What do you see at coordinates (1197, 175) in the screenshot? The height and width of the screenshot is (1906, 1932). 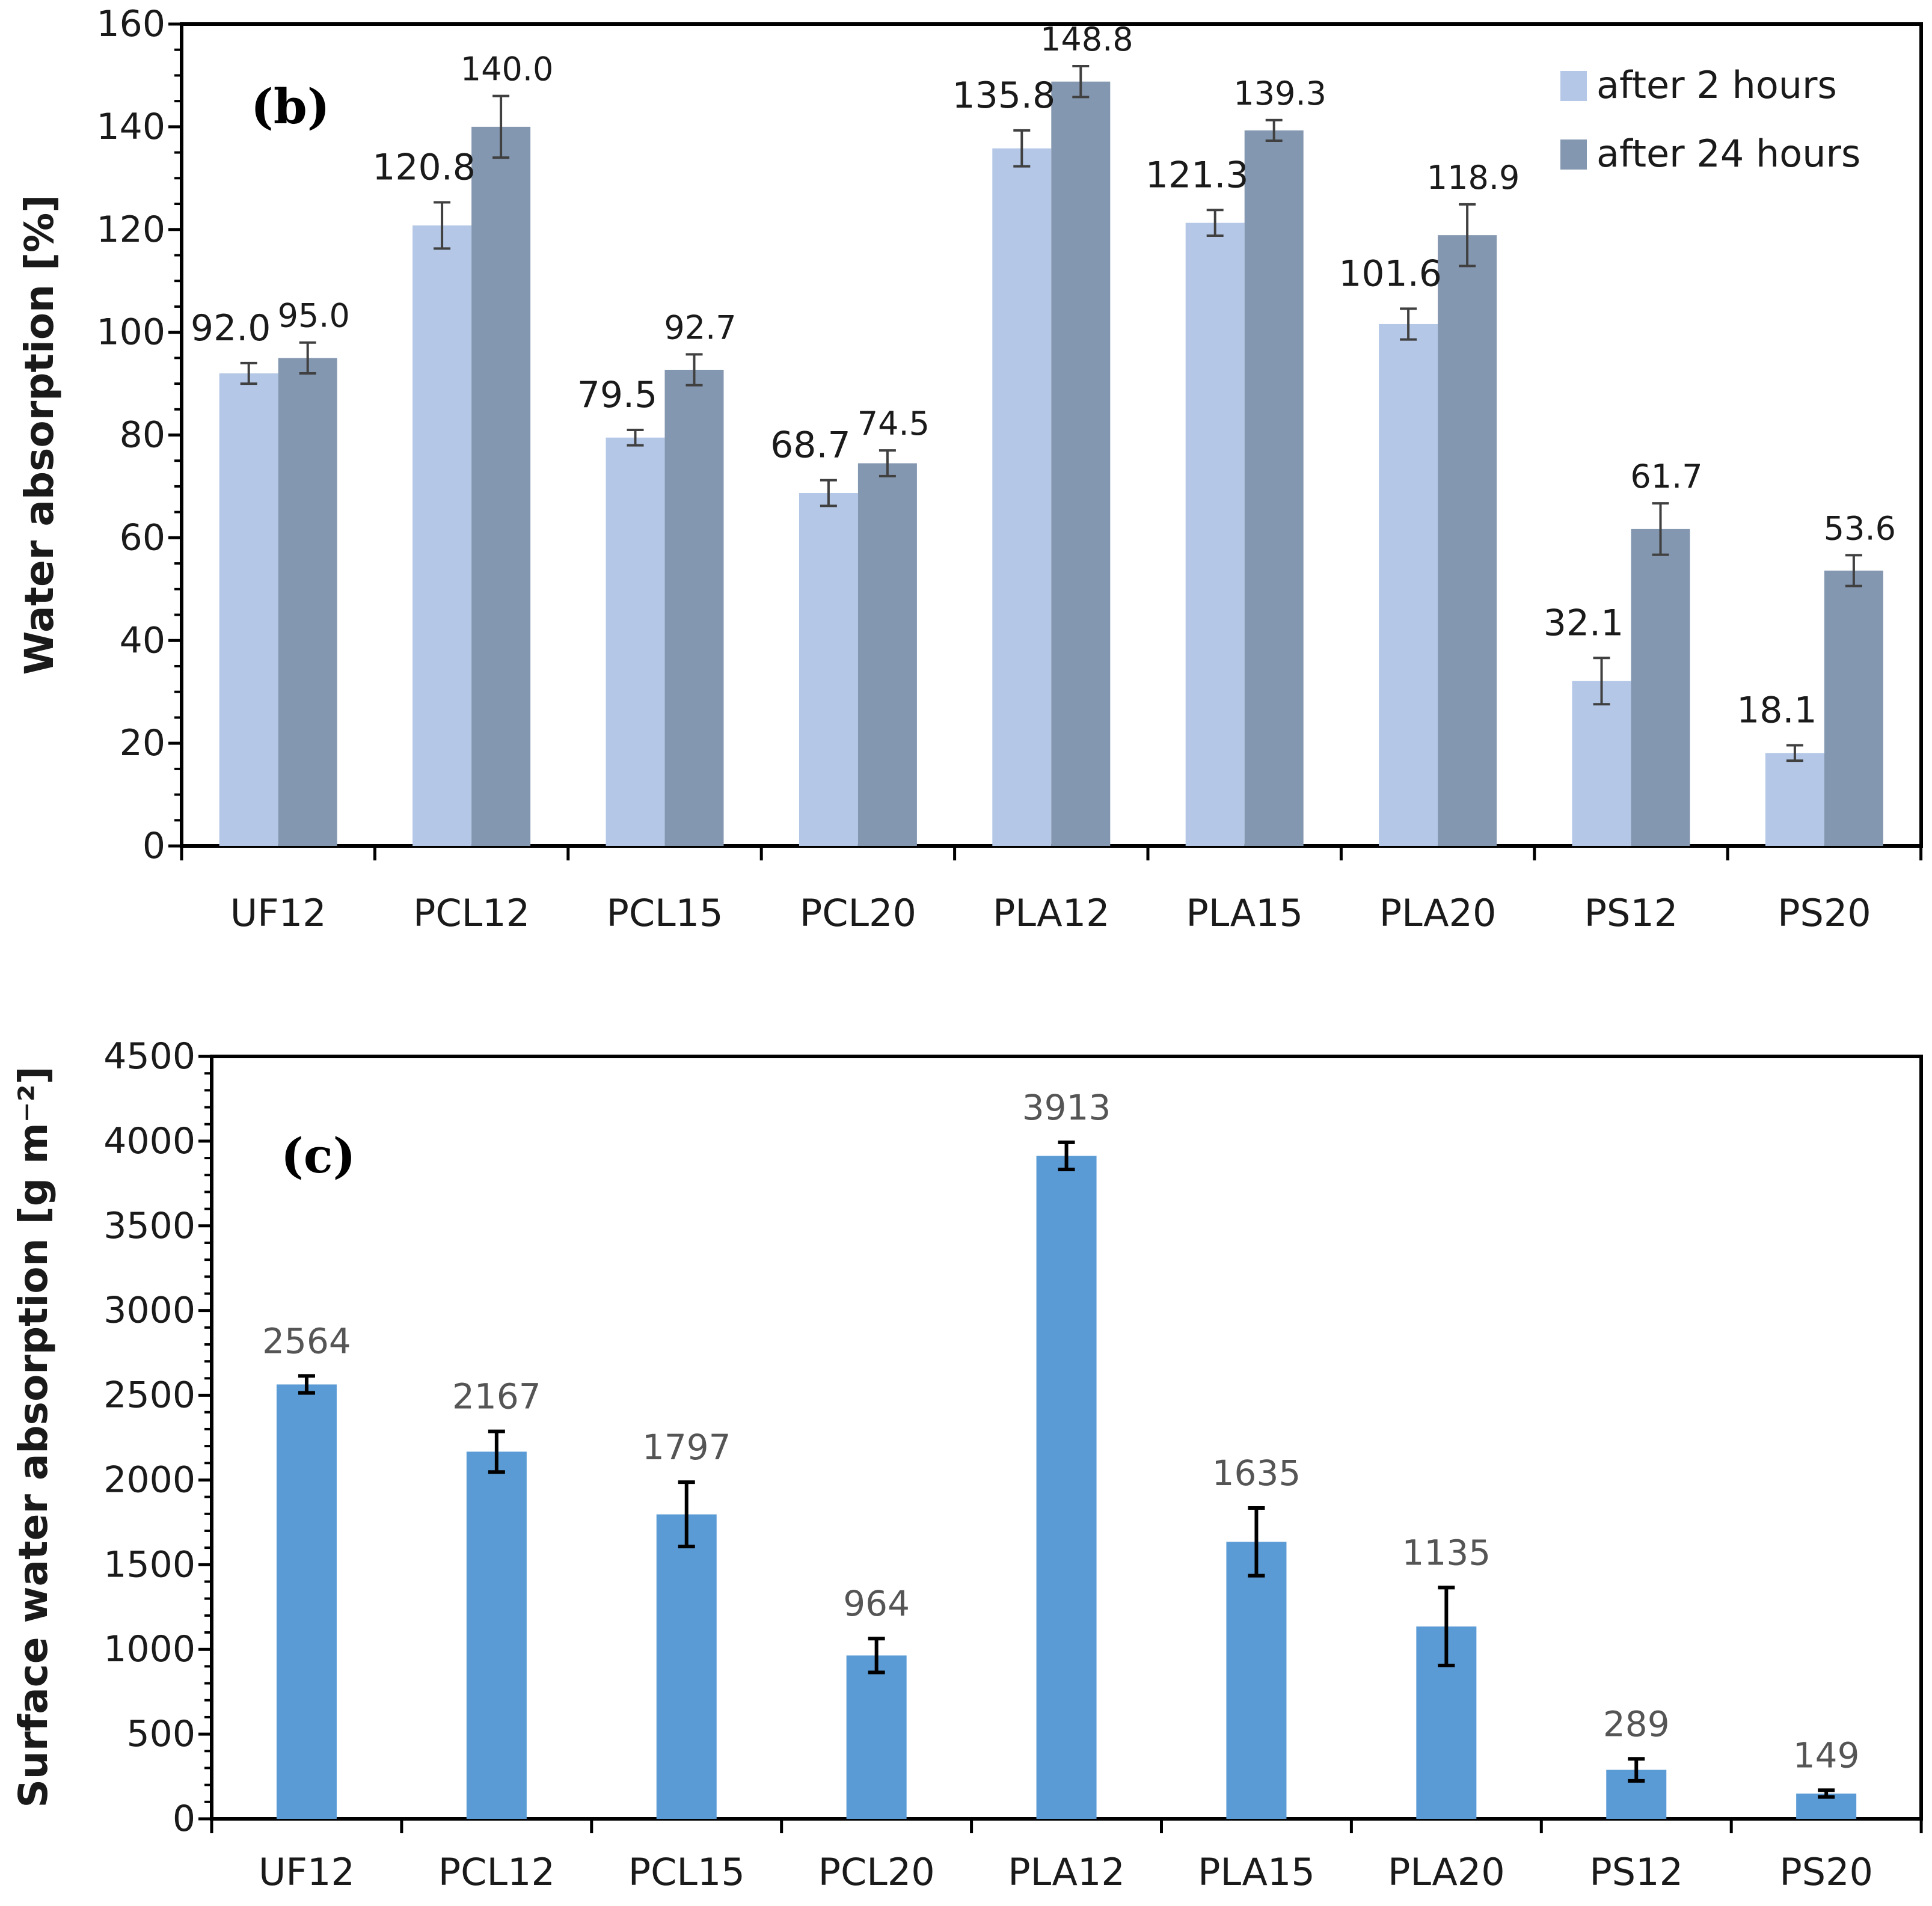 I see `data-label: 121.3` at bounding box center [1197, 175].